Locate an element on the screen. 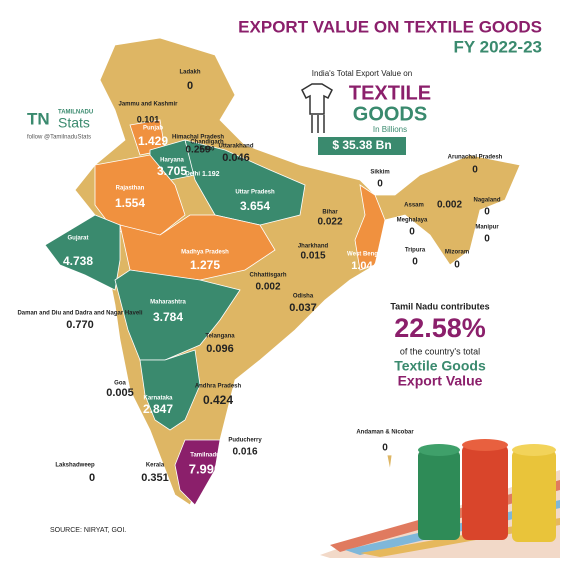  state-name: Nagaland is located at coordinates (486, 201).